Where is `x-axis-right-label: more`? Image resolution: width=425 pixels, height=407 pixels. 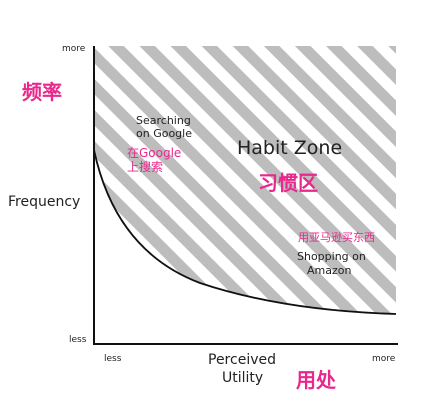
x-axis-right-label: more is located at coordinates (384, 359).